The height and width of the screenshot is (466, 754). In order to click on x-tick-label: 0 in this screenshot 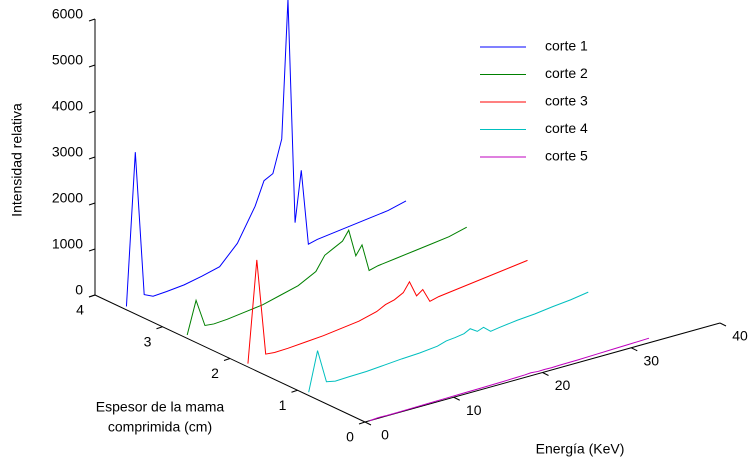, I will do `click(385, 435)`.